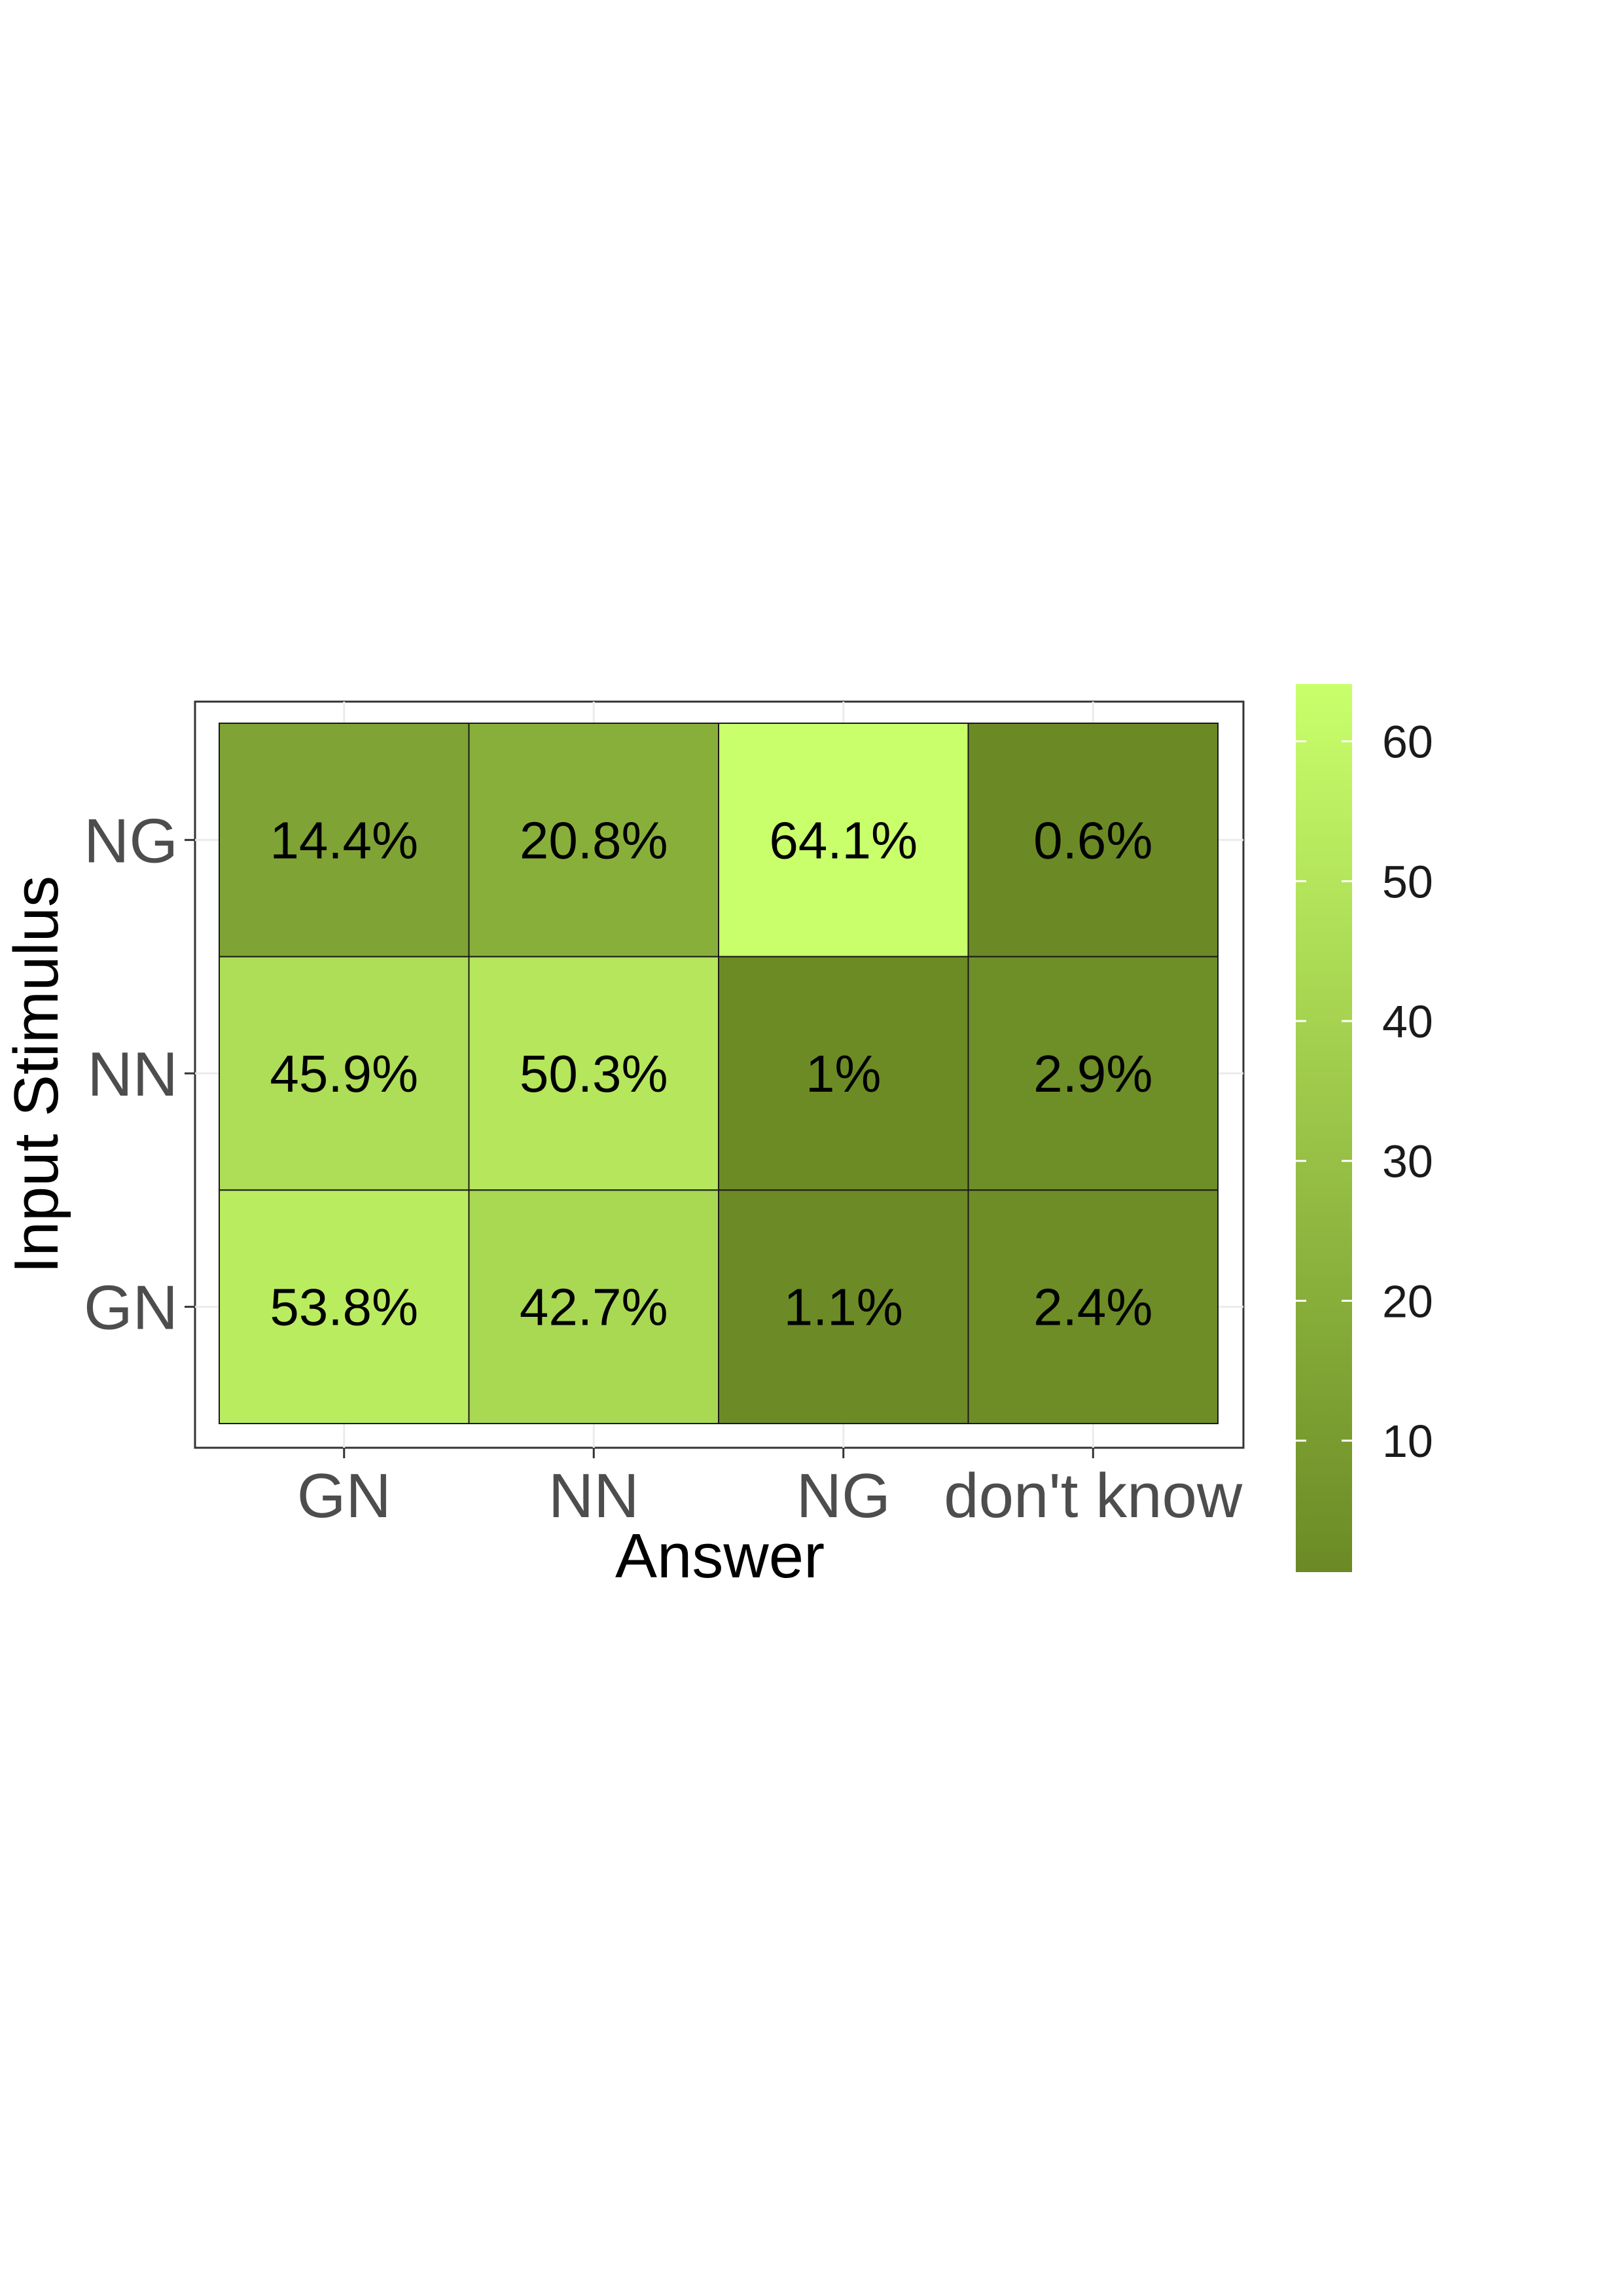  What do you see at coordinates (1407, 1021) in the screenshot?
I see `colorbar-tick-label: 40` at bounding box center [1407, 1021].